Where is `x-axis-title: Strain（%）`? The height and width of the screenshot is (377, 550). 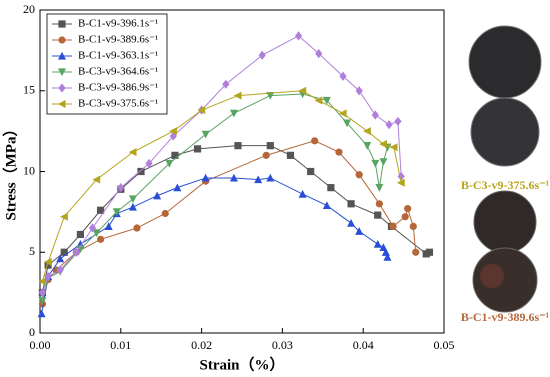 x-axis-title: Strain（%） is located at coordinates (241, 364).